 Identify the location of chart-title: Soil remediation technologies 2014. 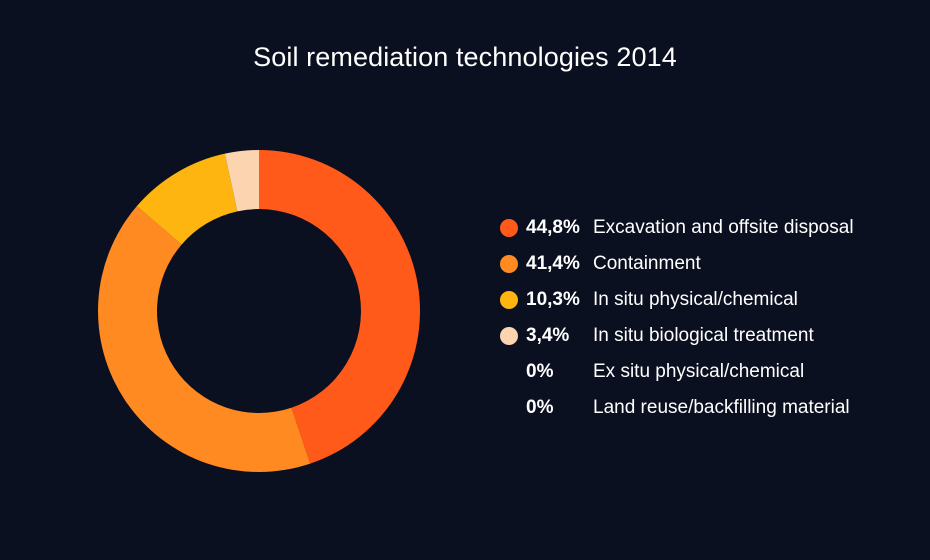
(465, 57).